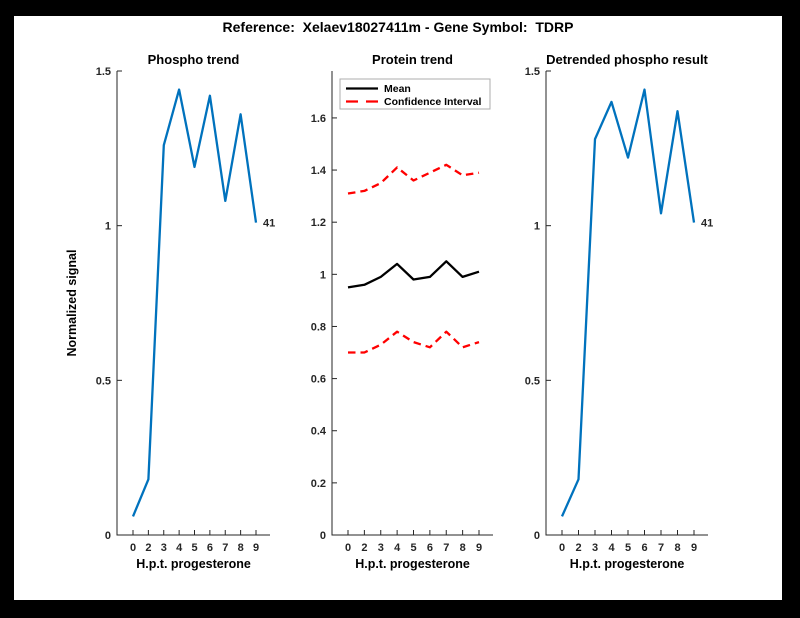 The height and width of the screenshot is (618, 800). Describe the element at coordinates (193, 564) in the screenshot. I see `phospho-trend-x-axis-label: H.p.t. progesterone` at that location.